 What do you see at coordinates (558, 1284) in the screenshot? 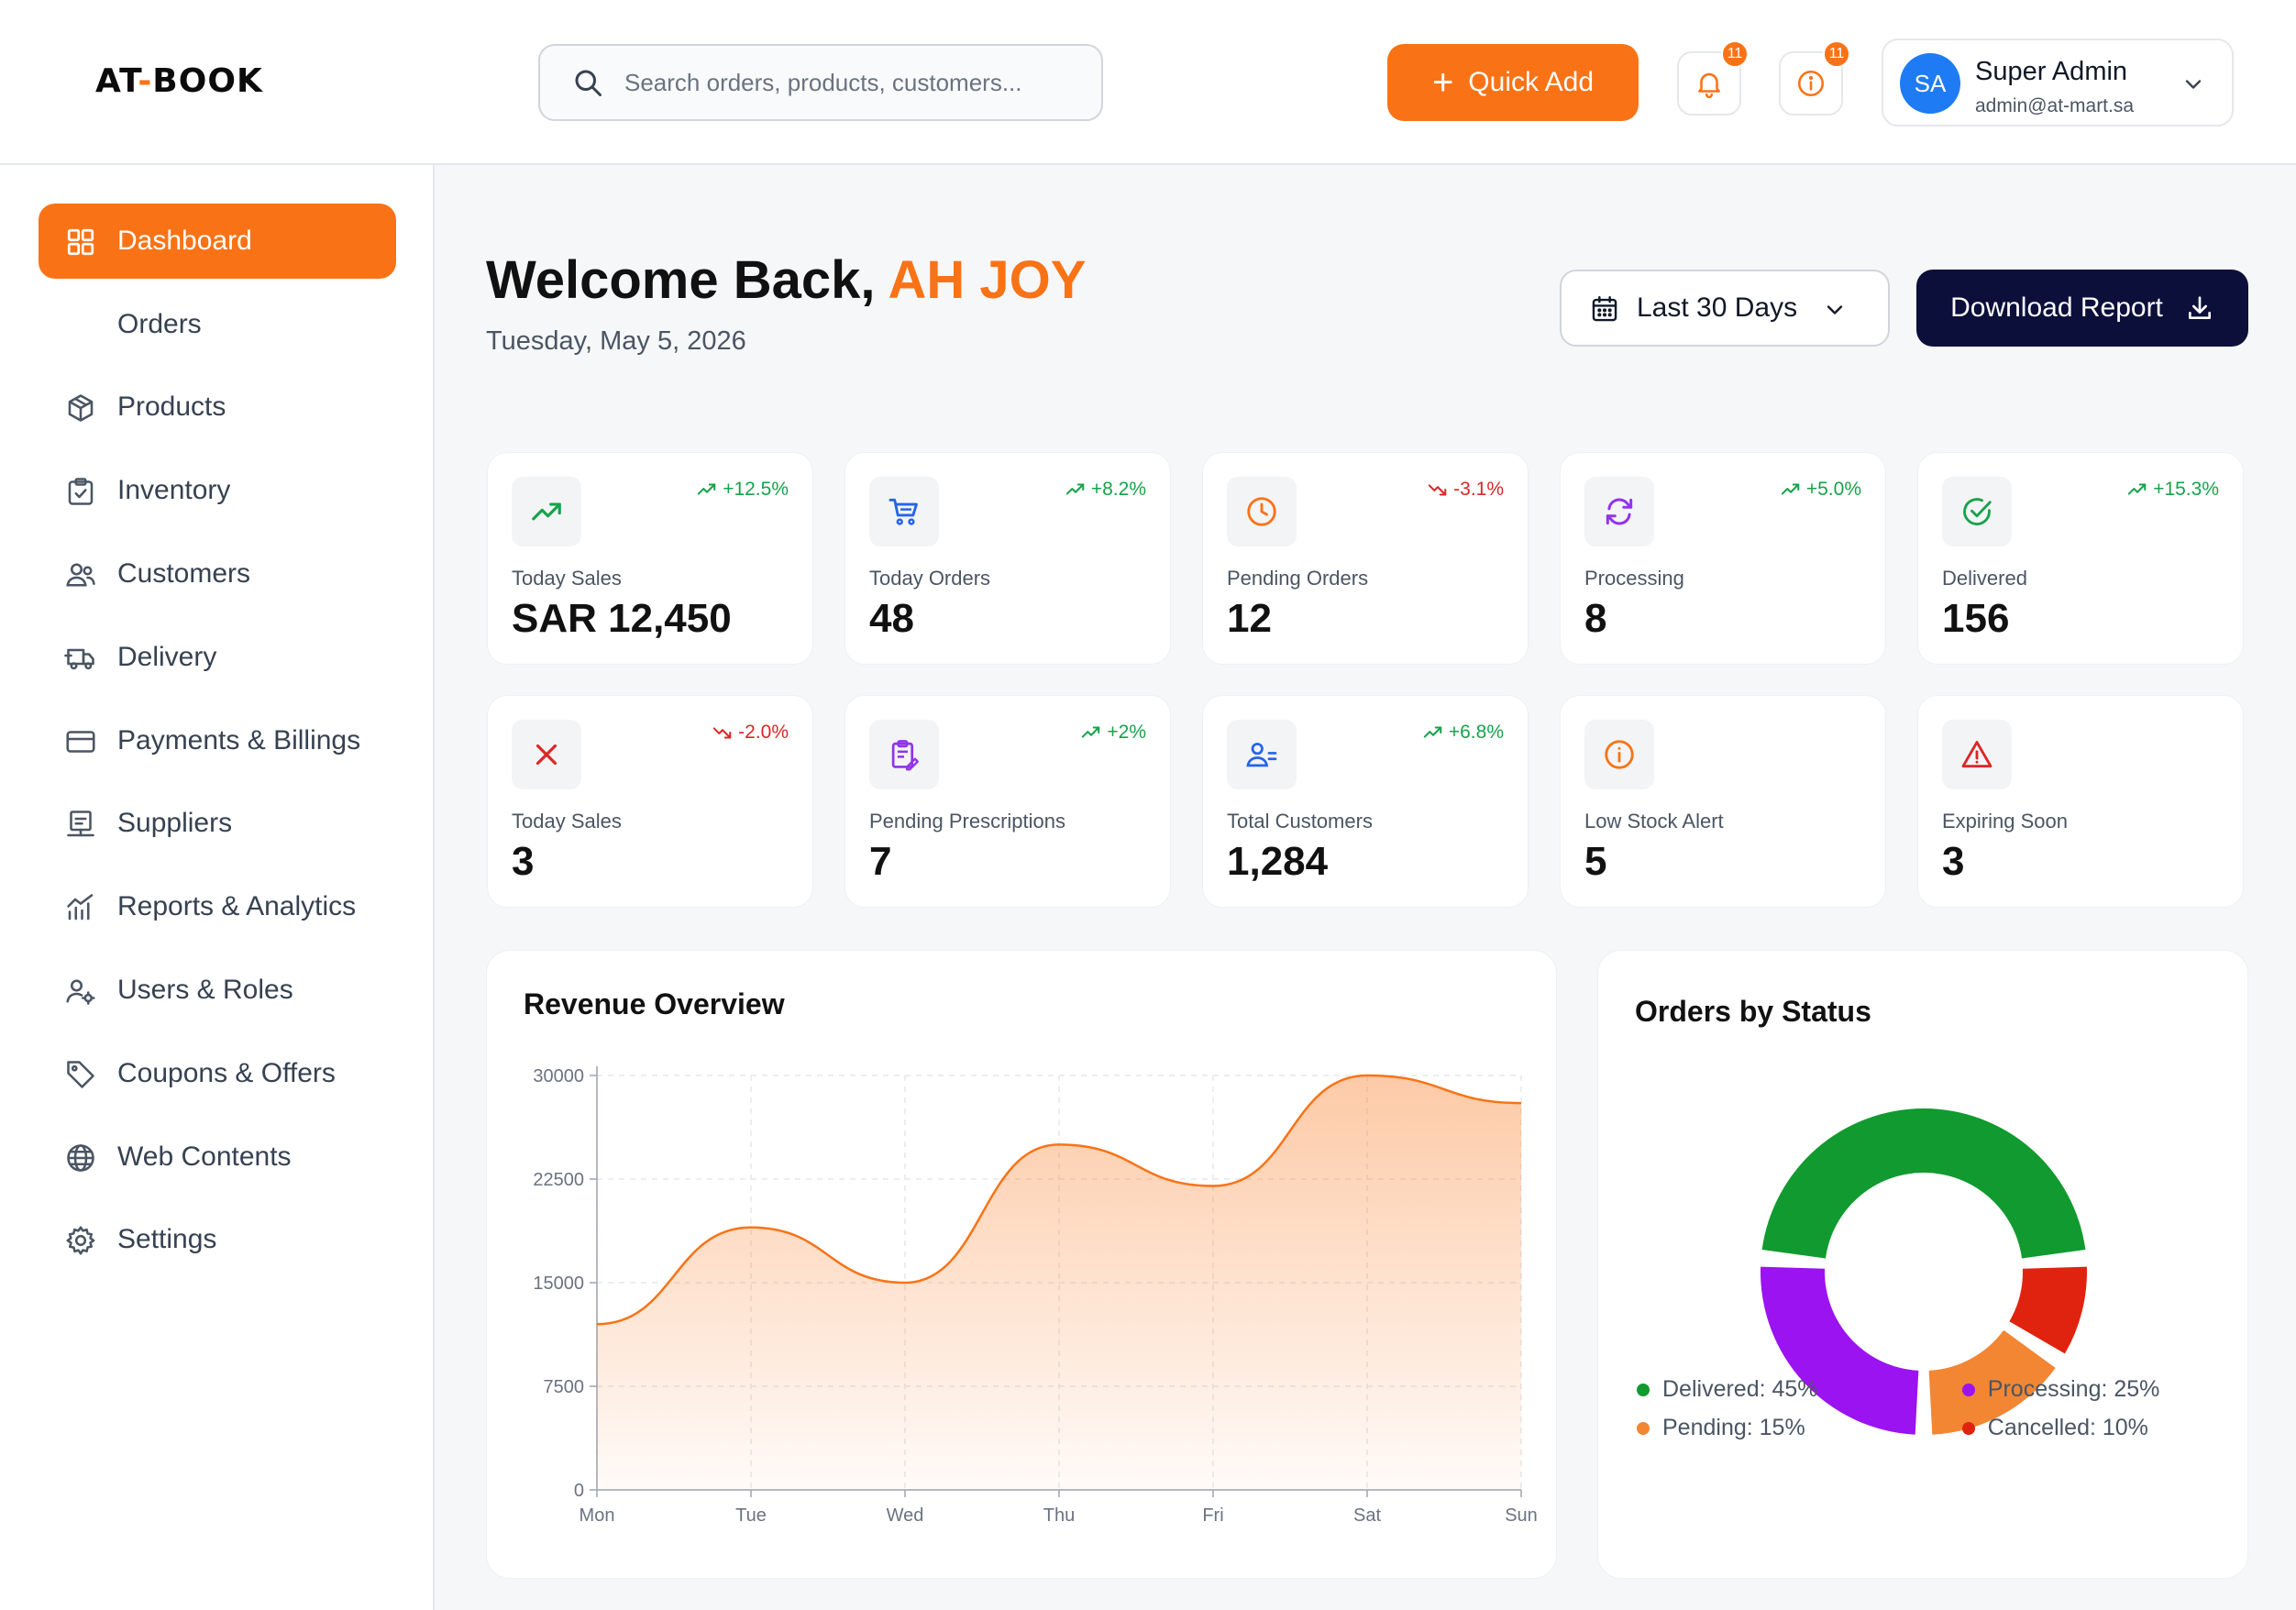
I see `y-tick-label: 15000` at bounding box center [558, 1284].